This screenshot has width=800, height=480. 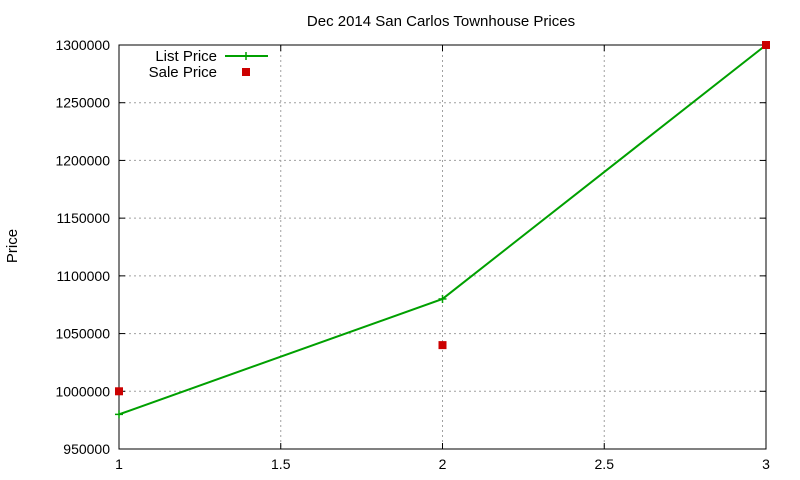 I want to click on y-tick-label: 1150000, so click(x=84, y=218).